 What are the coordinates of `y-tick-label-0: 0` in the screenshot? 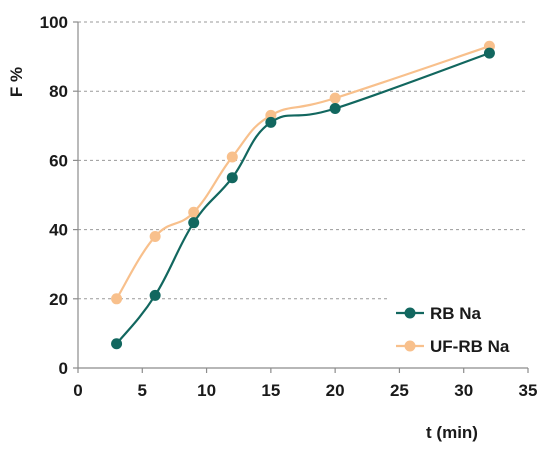 It's located at (63, 368).